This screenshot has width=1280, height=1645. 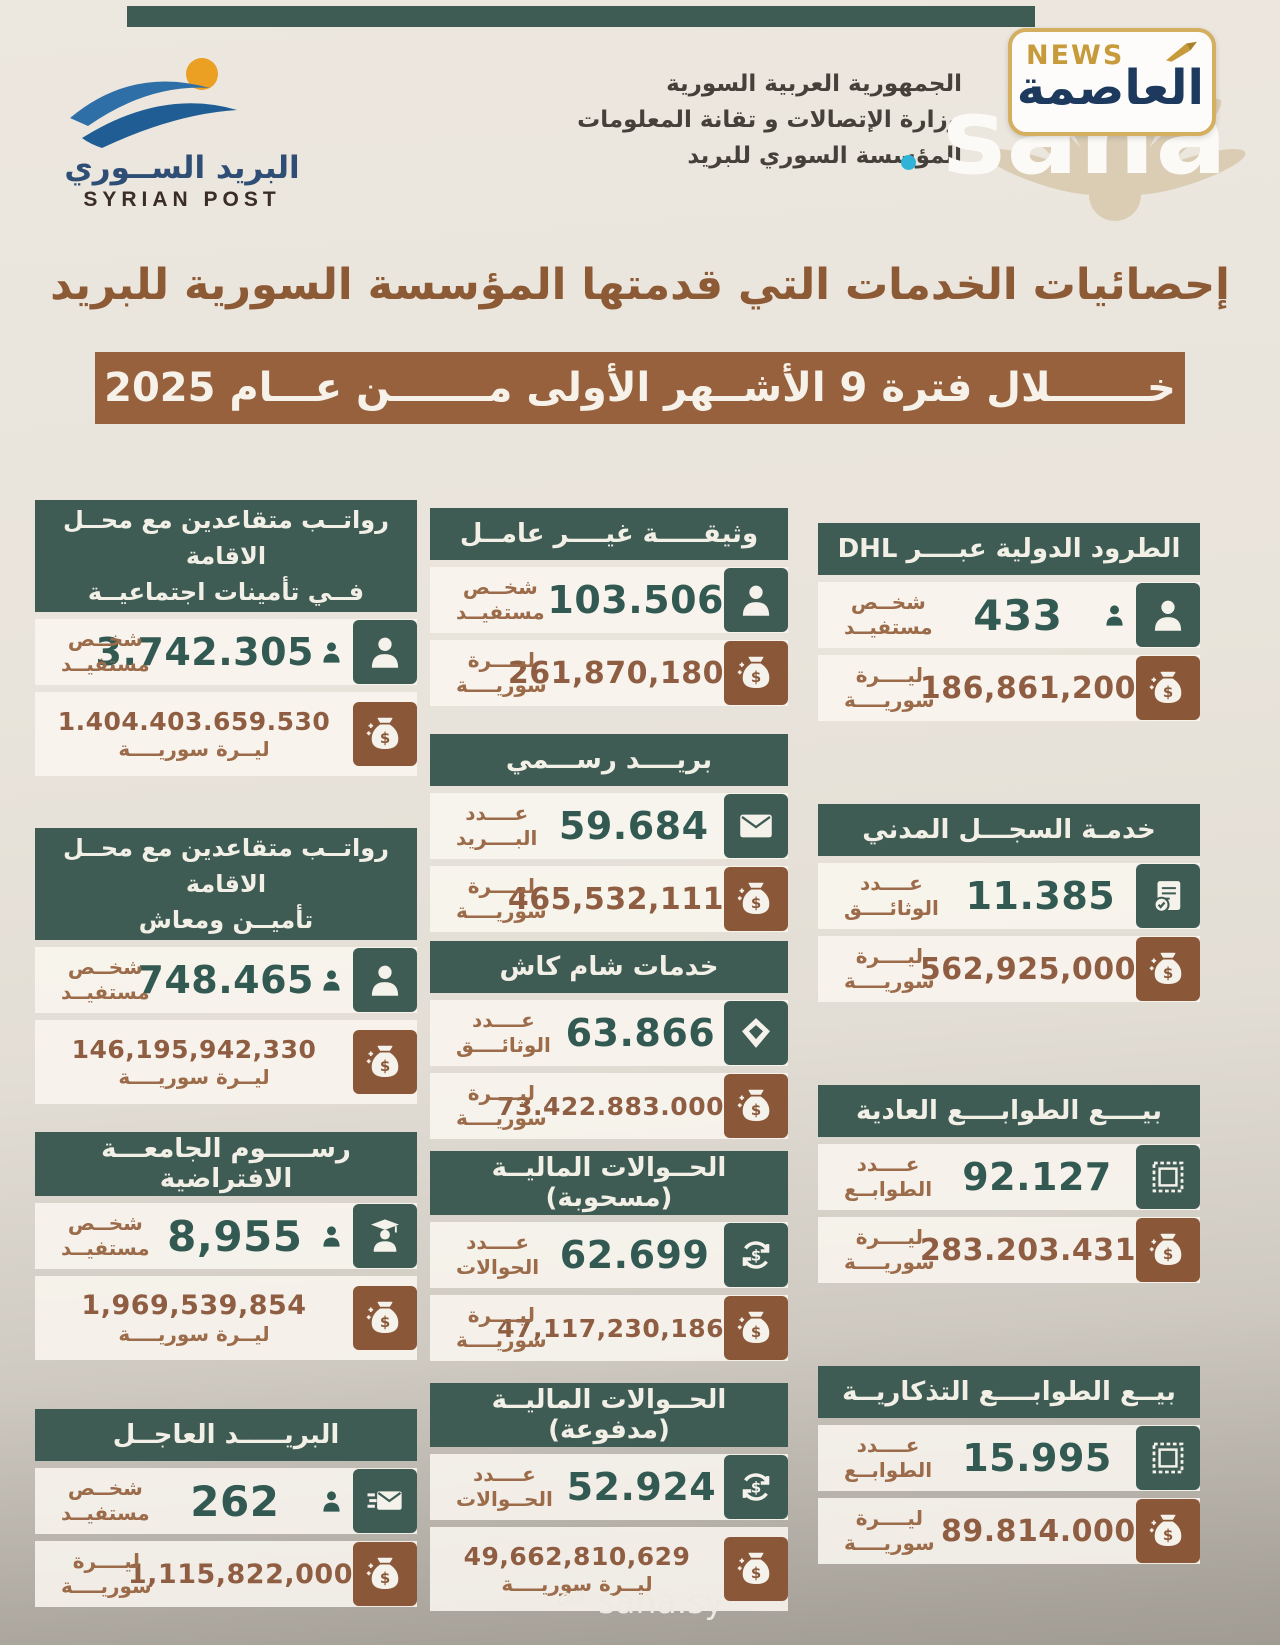 I want to click on stat-value: 465,532,111, so click(x=615, y=899).